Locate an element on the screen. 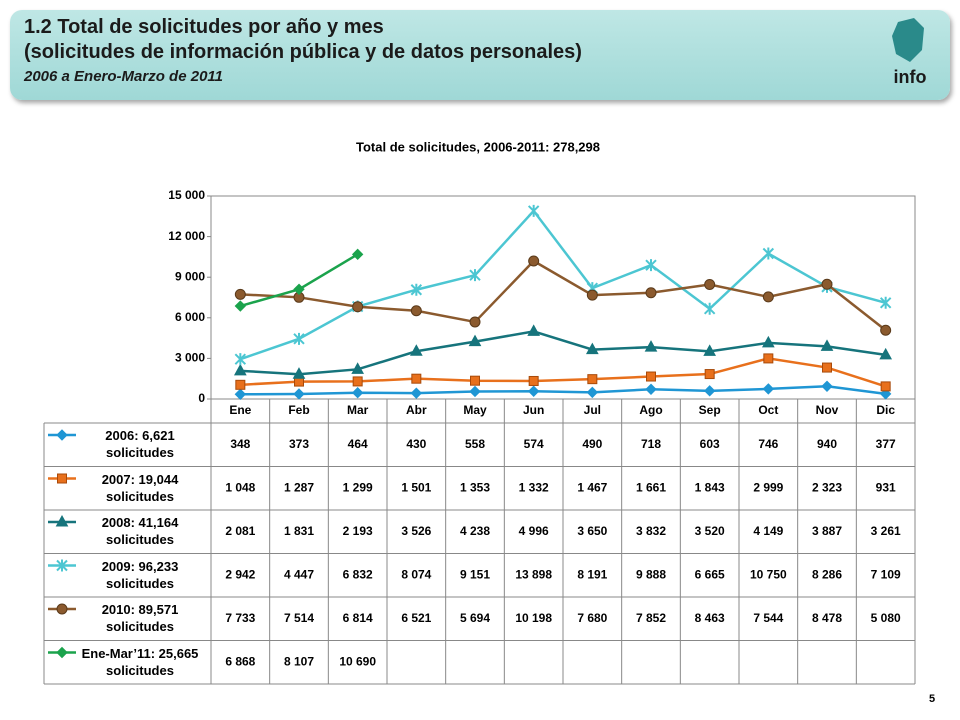 Image resolution: width=960 pixels, height=720 pixels. logo-shape is located at coordinates (908, 40).